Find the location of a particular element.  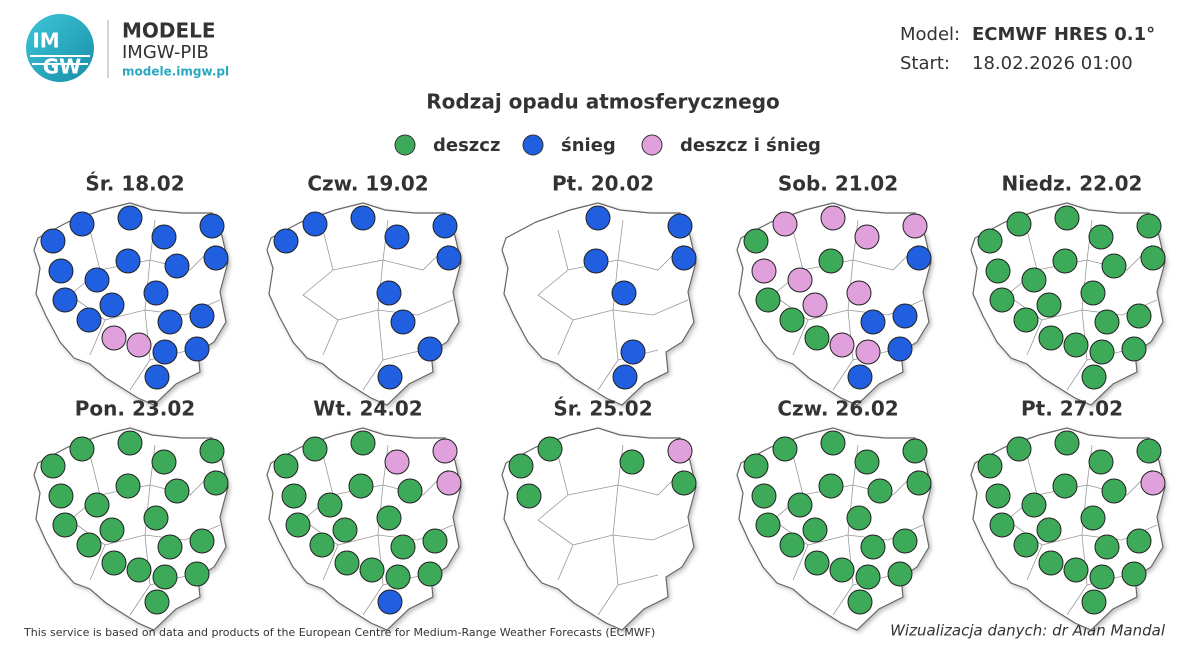

title: Rodzaj opadu atmosferycznego is located at coordinates (603, 102).